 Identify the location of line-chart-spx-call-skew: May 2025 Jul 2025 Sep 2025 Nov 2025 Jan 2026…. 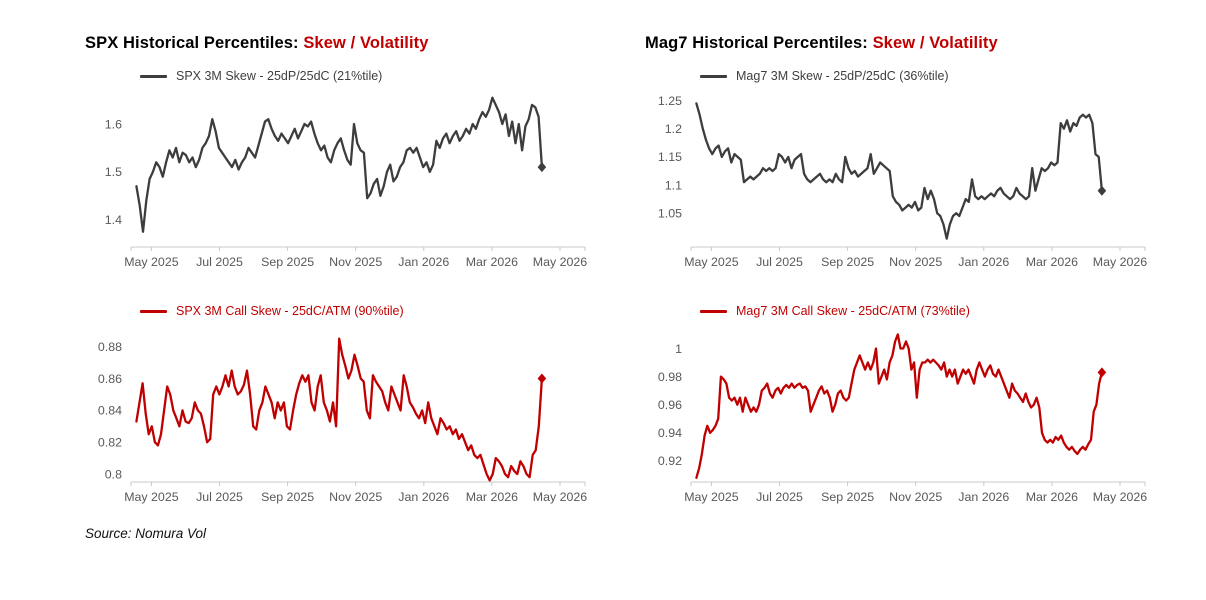
(340, 418).